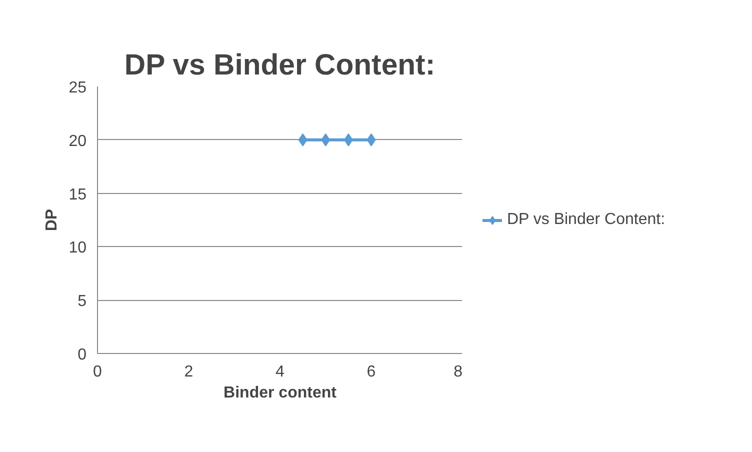  What do you see at coordinates (189, 372) in the screenshot?
I see `x-tick-label: 2` at bounding box center [189, 372].